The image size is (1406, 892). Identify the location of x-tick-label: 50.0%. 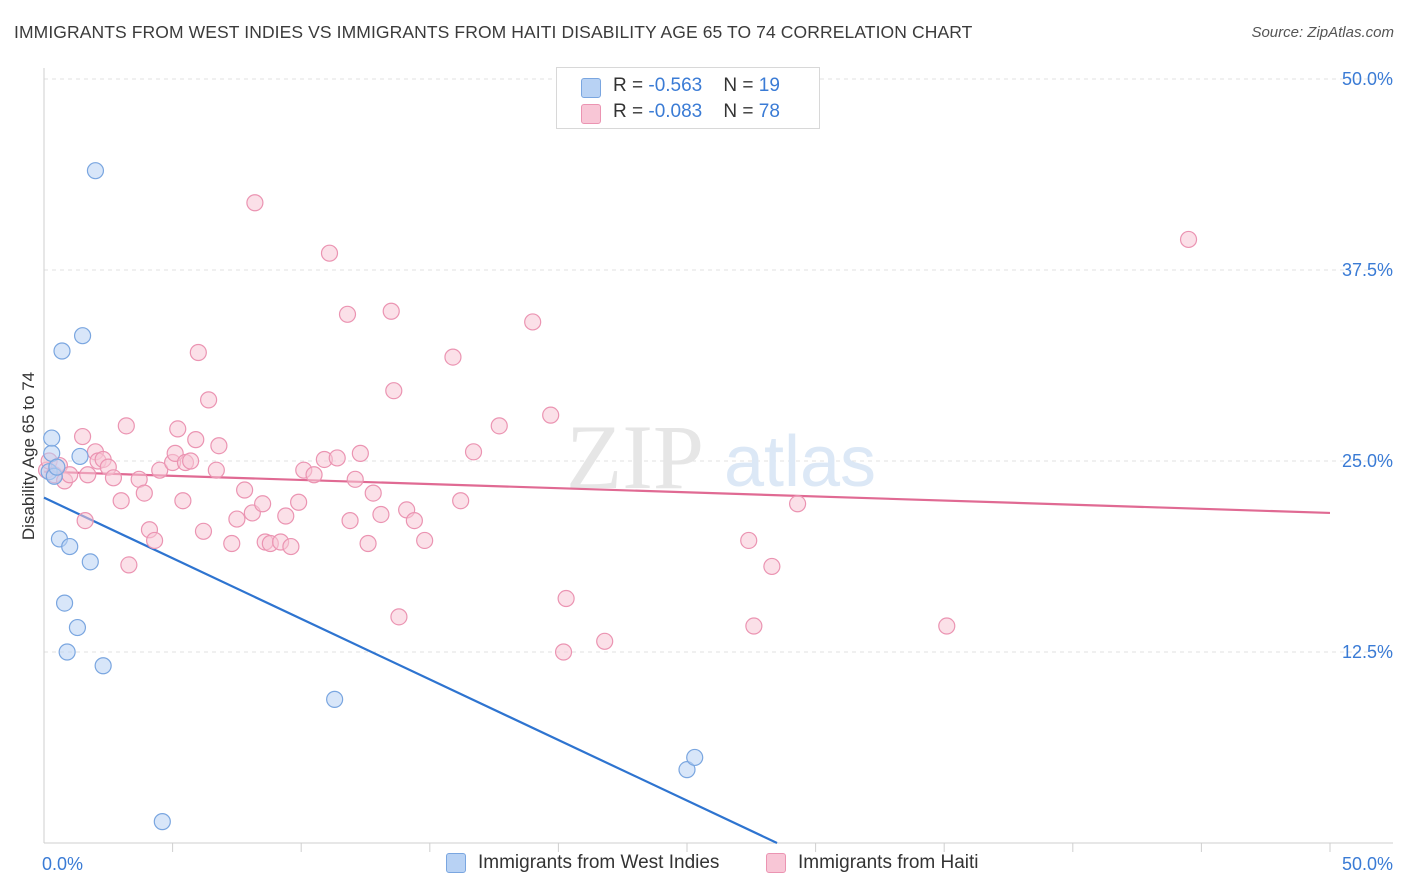
(1367, 864).